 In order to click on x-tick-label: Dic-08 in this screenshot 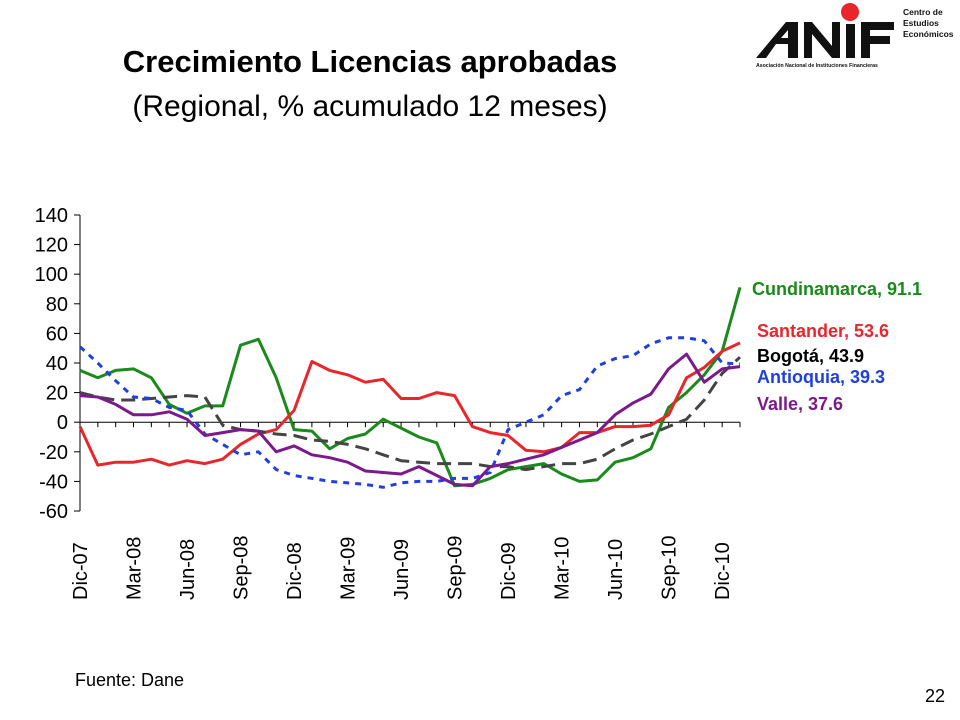, I will do `click(295, 571)`.